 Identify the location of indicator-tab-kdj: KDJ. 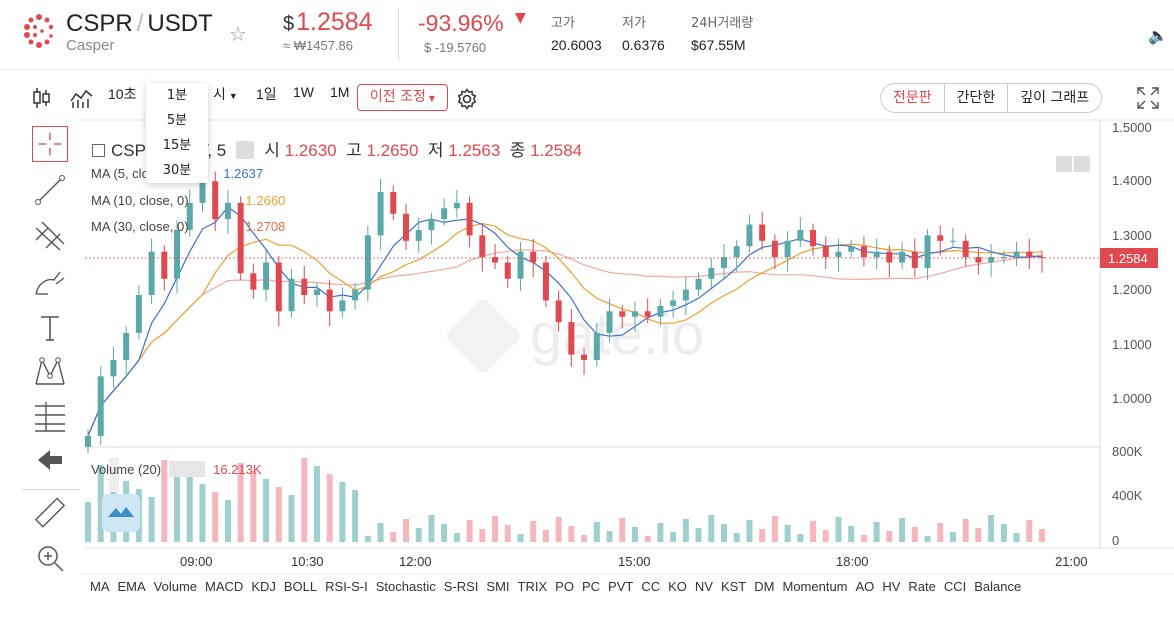
(263, 586).